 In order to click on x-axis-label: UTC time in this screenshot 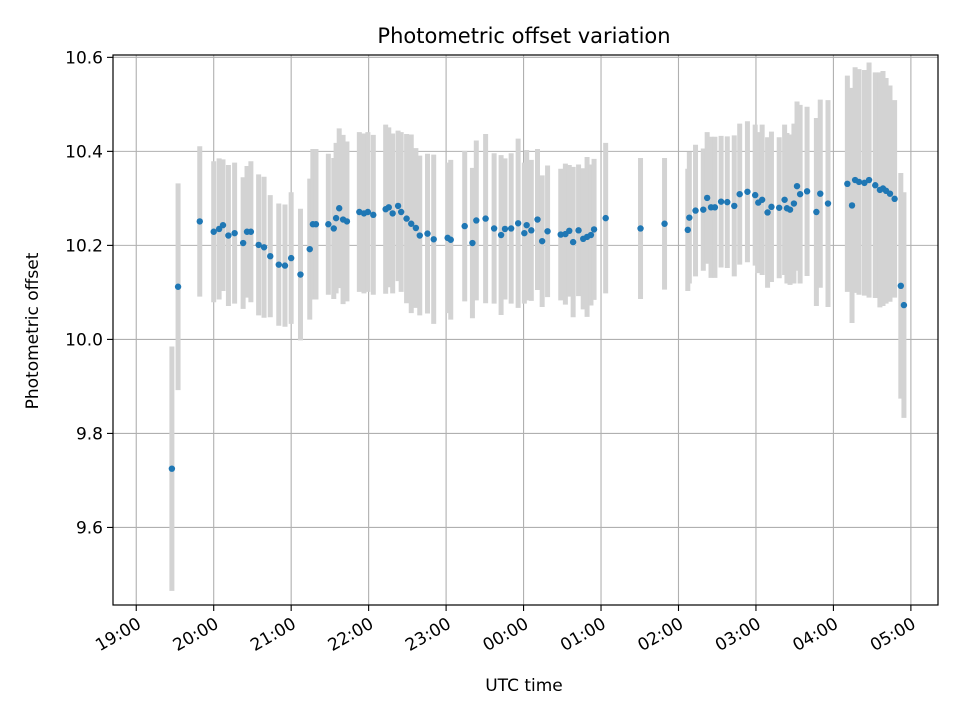, I will do `click(524, 686)`.